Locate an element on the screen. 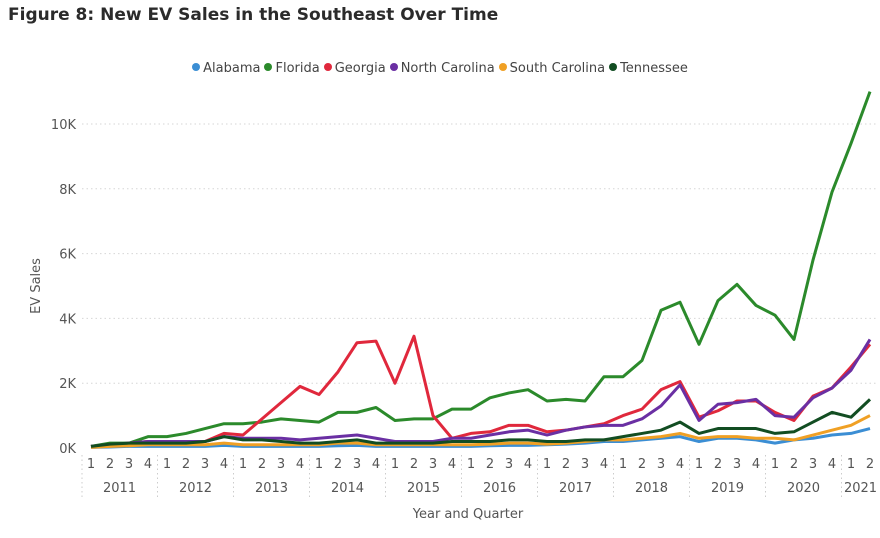  legend-label: Georgia is located at coordinates (360, 68).